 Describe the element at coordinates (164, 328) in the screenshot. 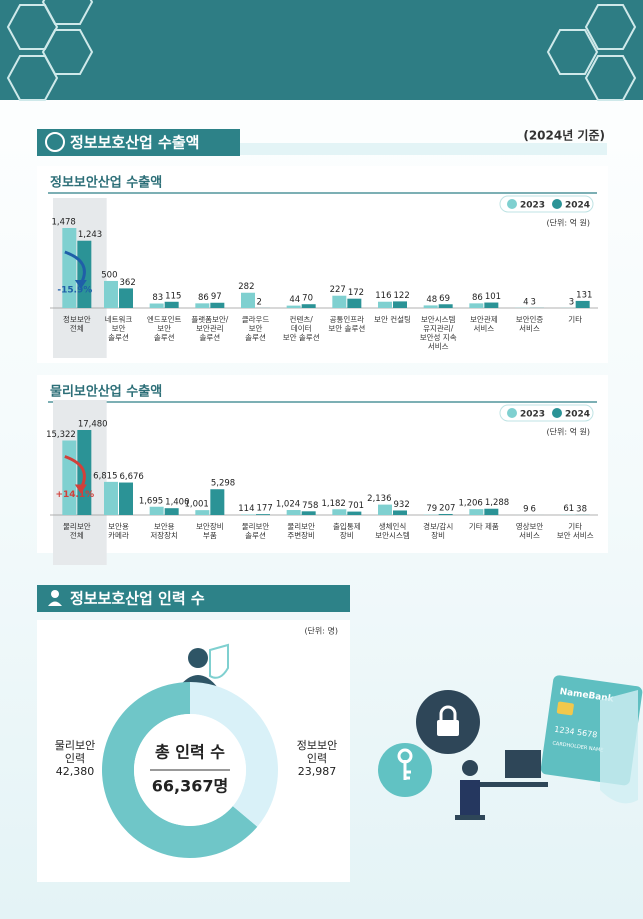

I see `x-tick-label: 엔드포인트 보안 솔루션` at that location.